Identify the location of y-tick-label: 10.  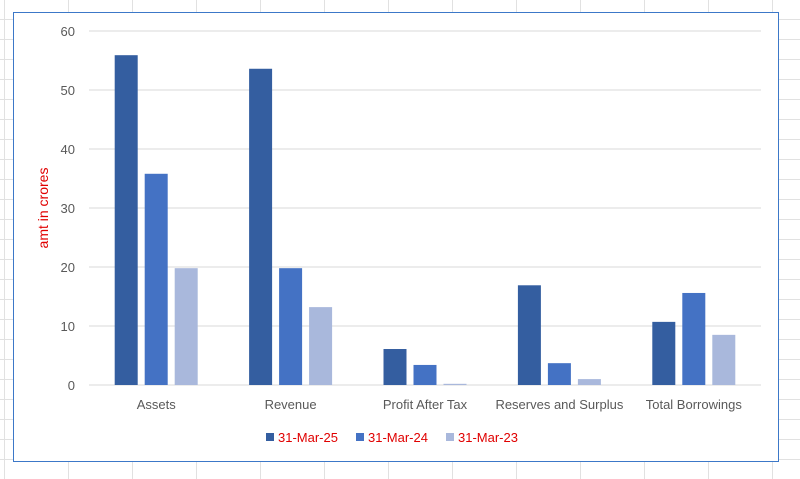
(68, 326).